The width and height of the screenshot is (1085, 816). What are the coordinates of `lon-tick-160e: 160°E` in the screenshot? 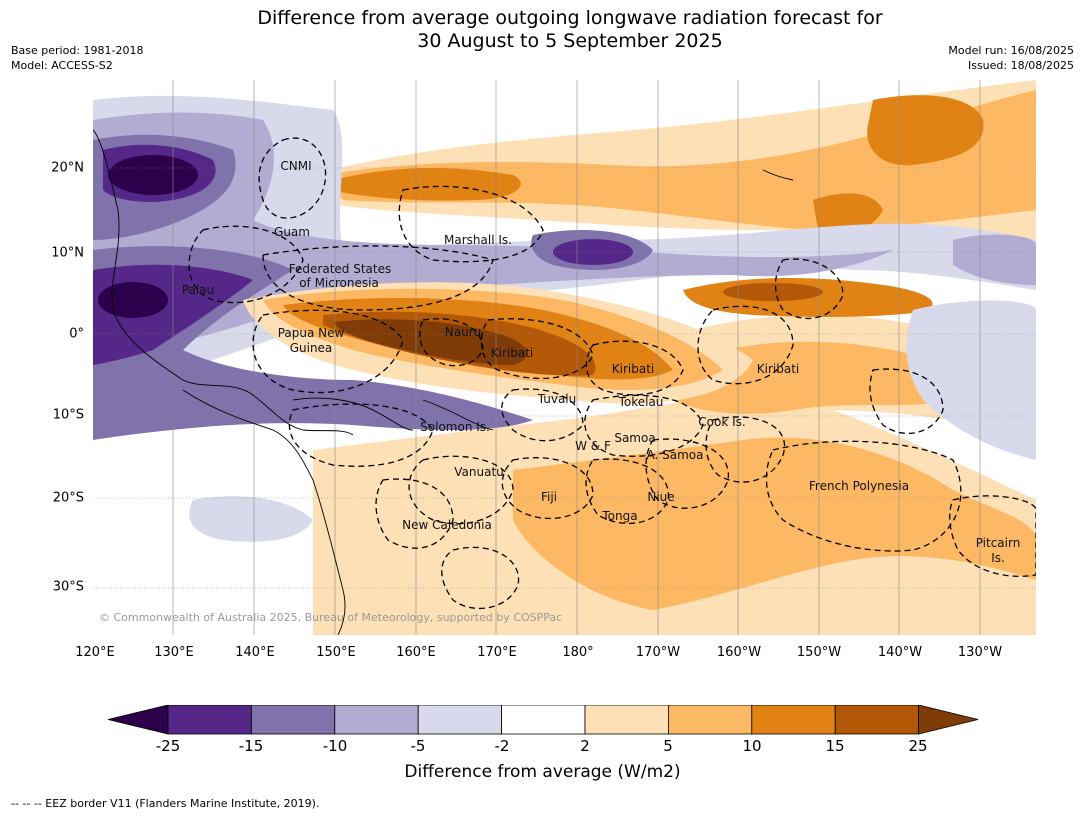 It's located at (416, 652).